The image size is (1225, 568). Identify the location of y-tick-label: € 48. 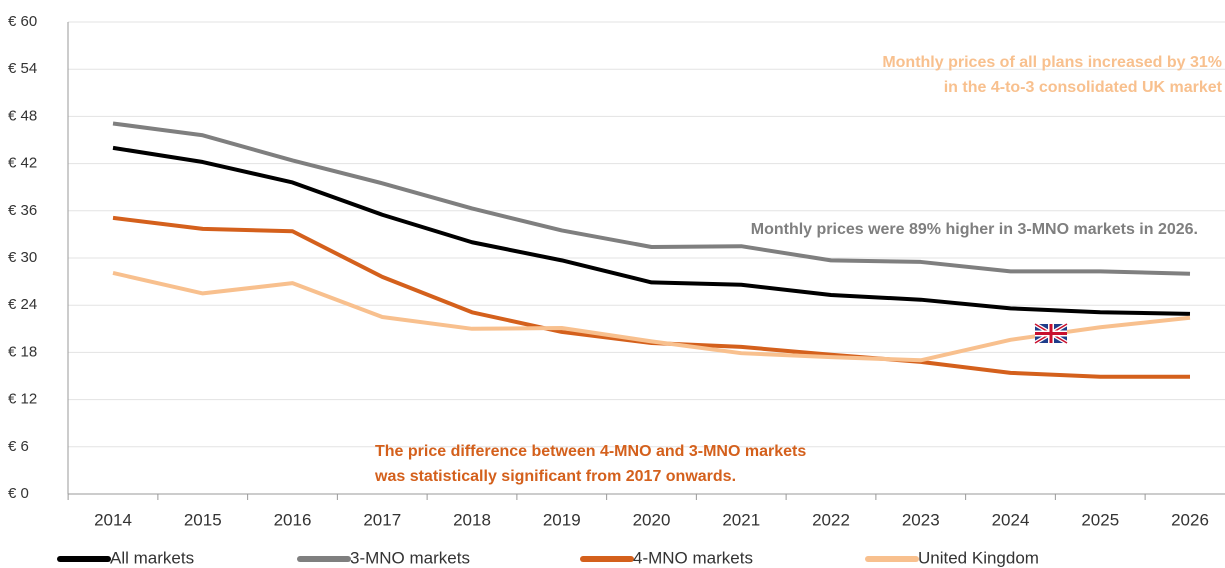
(22, 115).